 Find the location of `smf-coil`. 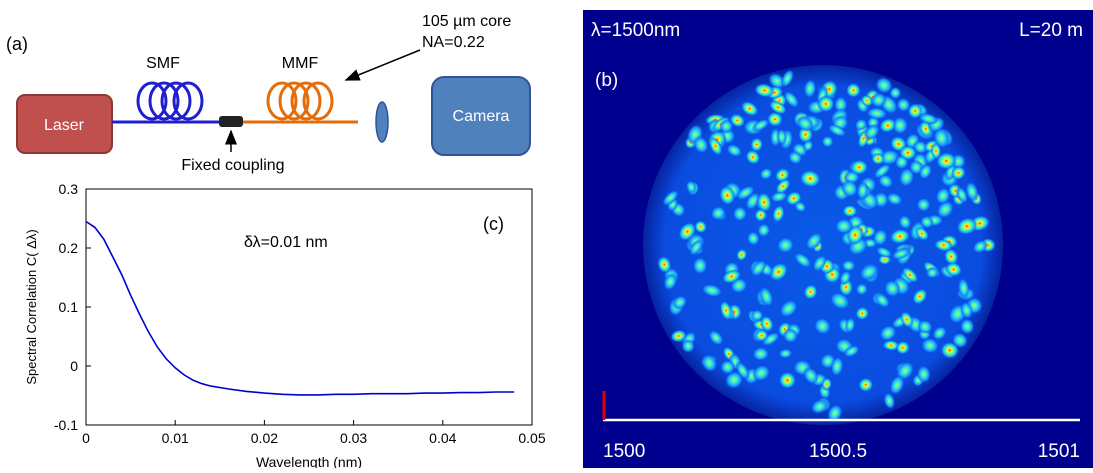

smf-coil is located at coordinates (170, 101).